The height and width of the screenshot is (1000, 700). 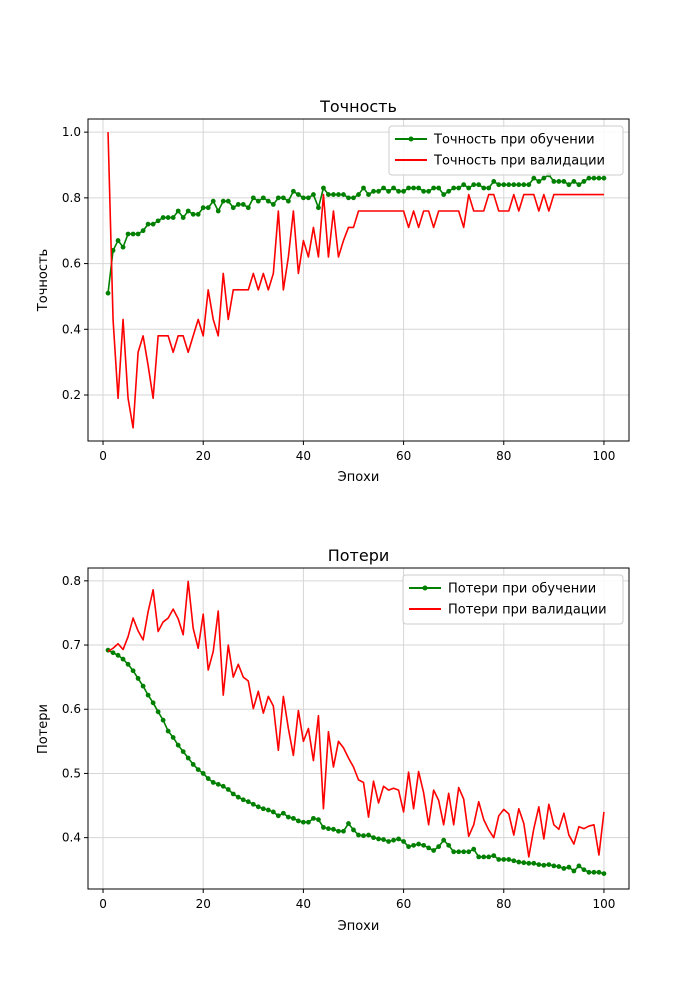 What do you see at coordinates (43, 280) in the screenshot?
I see `y-axis-label: Точность` at bounding box center [43, 280].